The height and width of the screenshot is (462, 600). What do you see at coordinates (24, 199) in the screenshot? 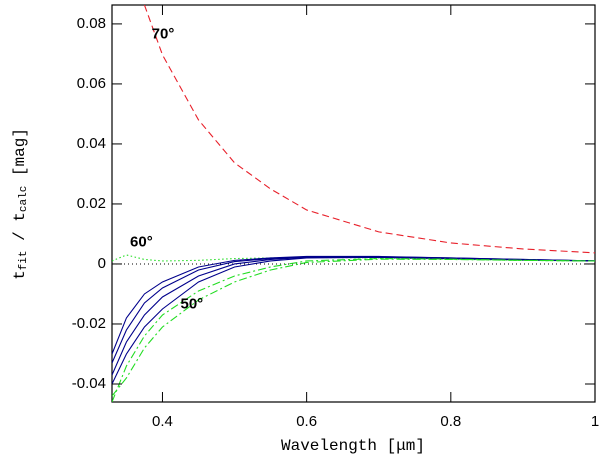
I see `y-label-subscript: calc` at bounding box center [24, 199].